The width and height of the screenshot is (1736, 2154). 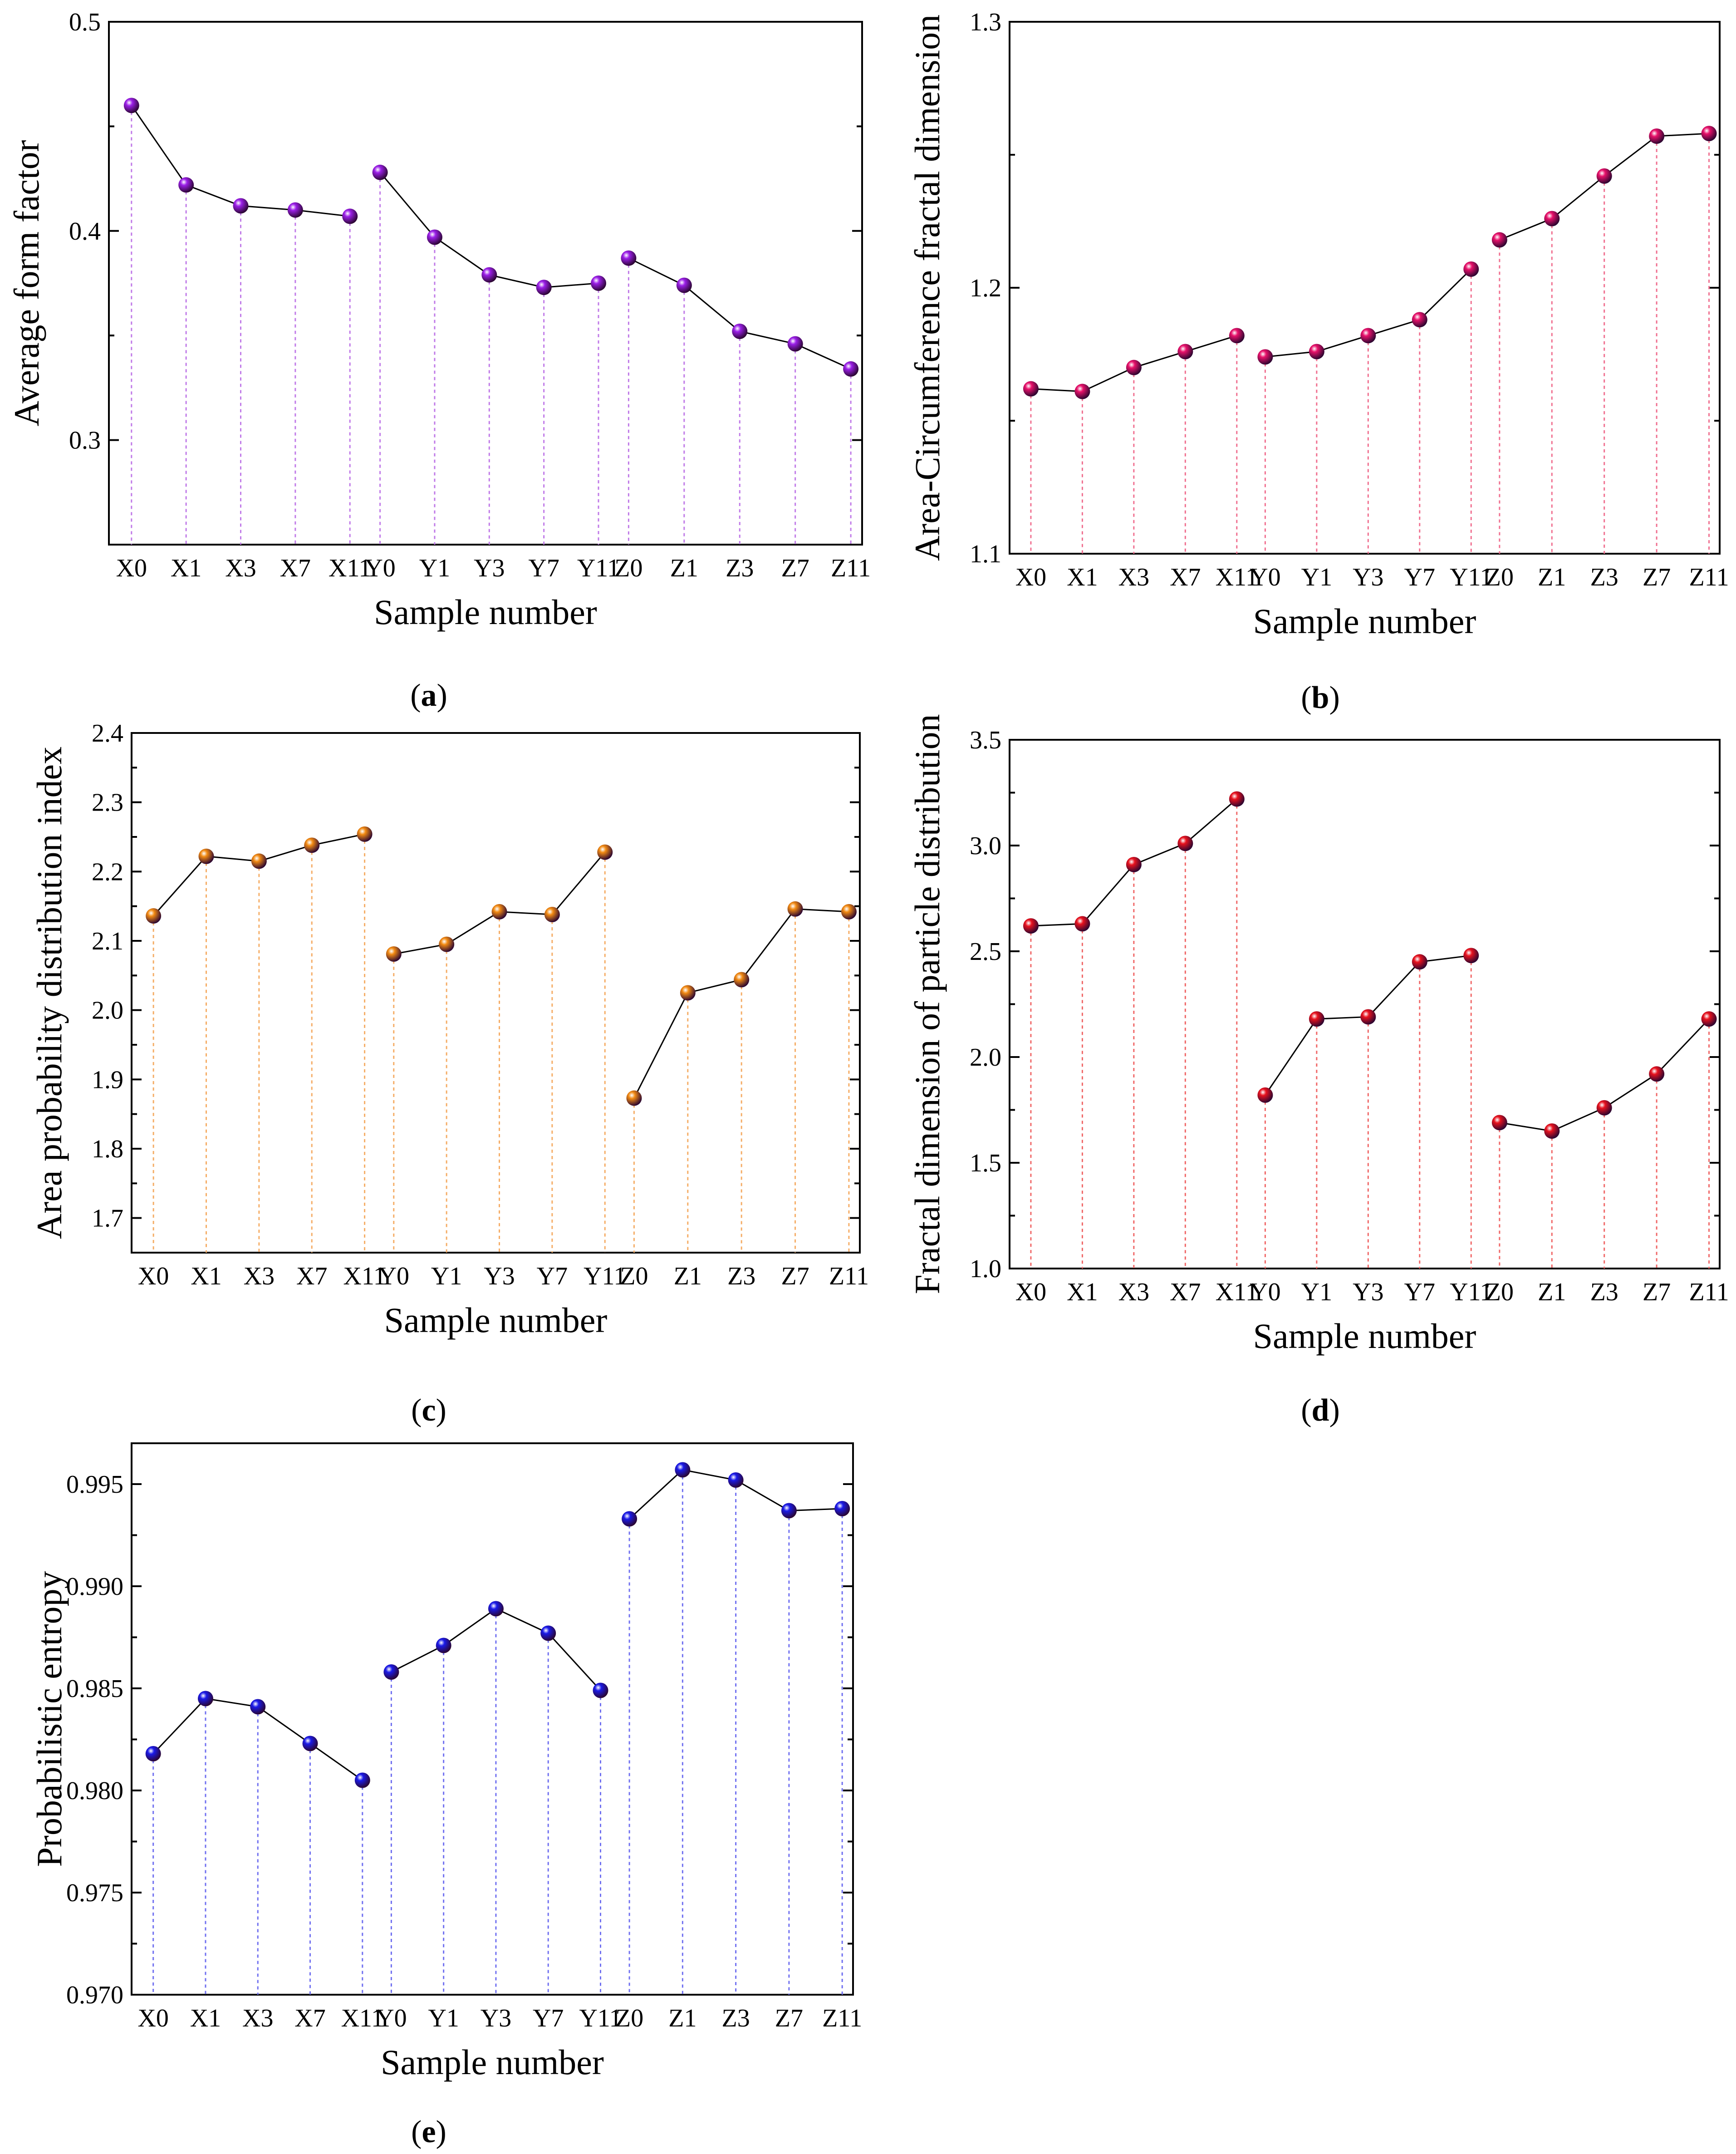 I want to click on y-tick-label: 1.1, so click(x=986, y=554).